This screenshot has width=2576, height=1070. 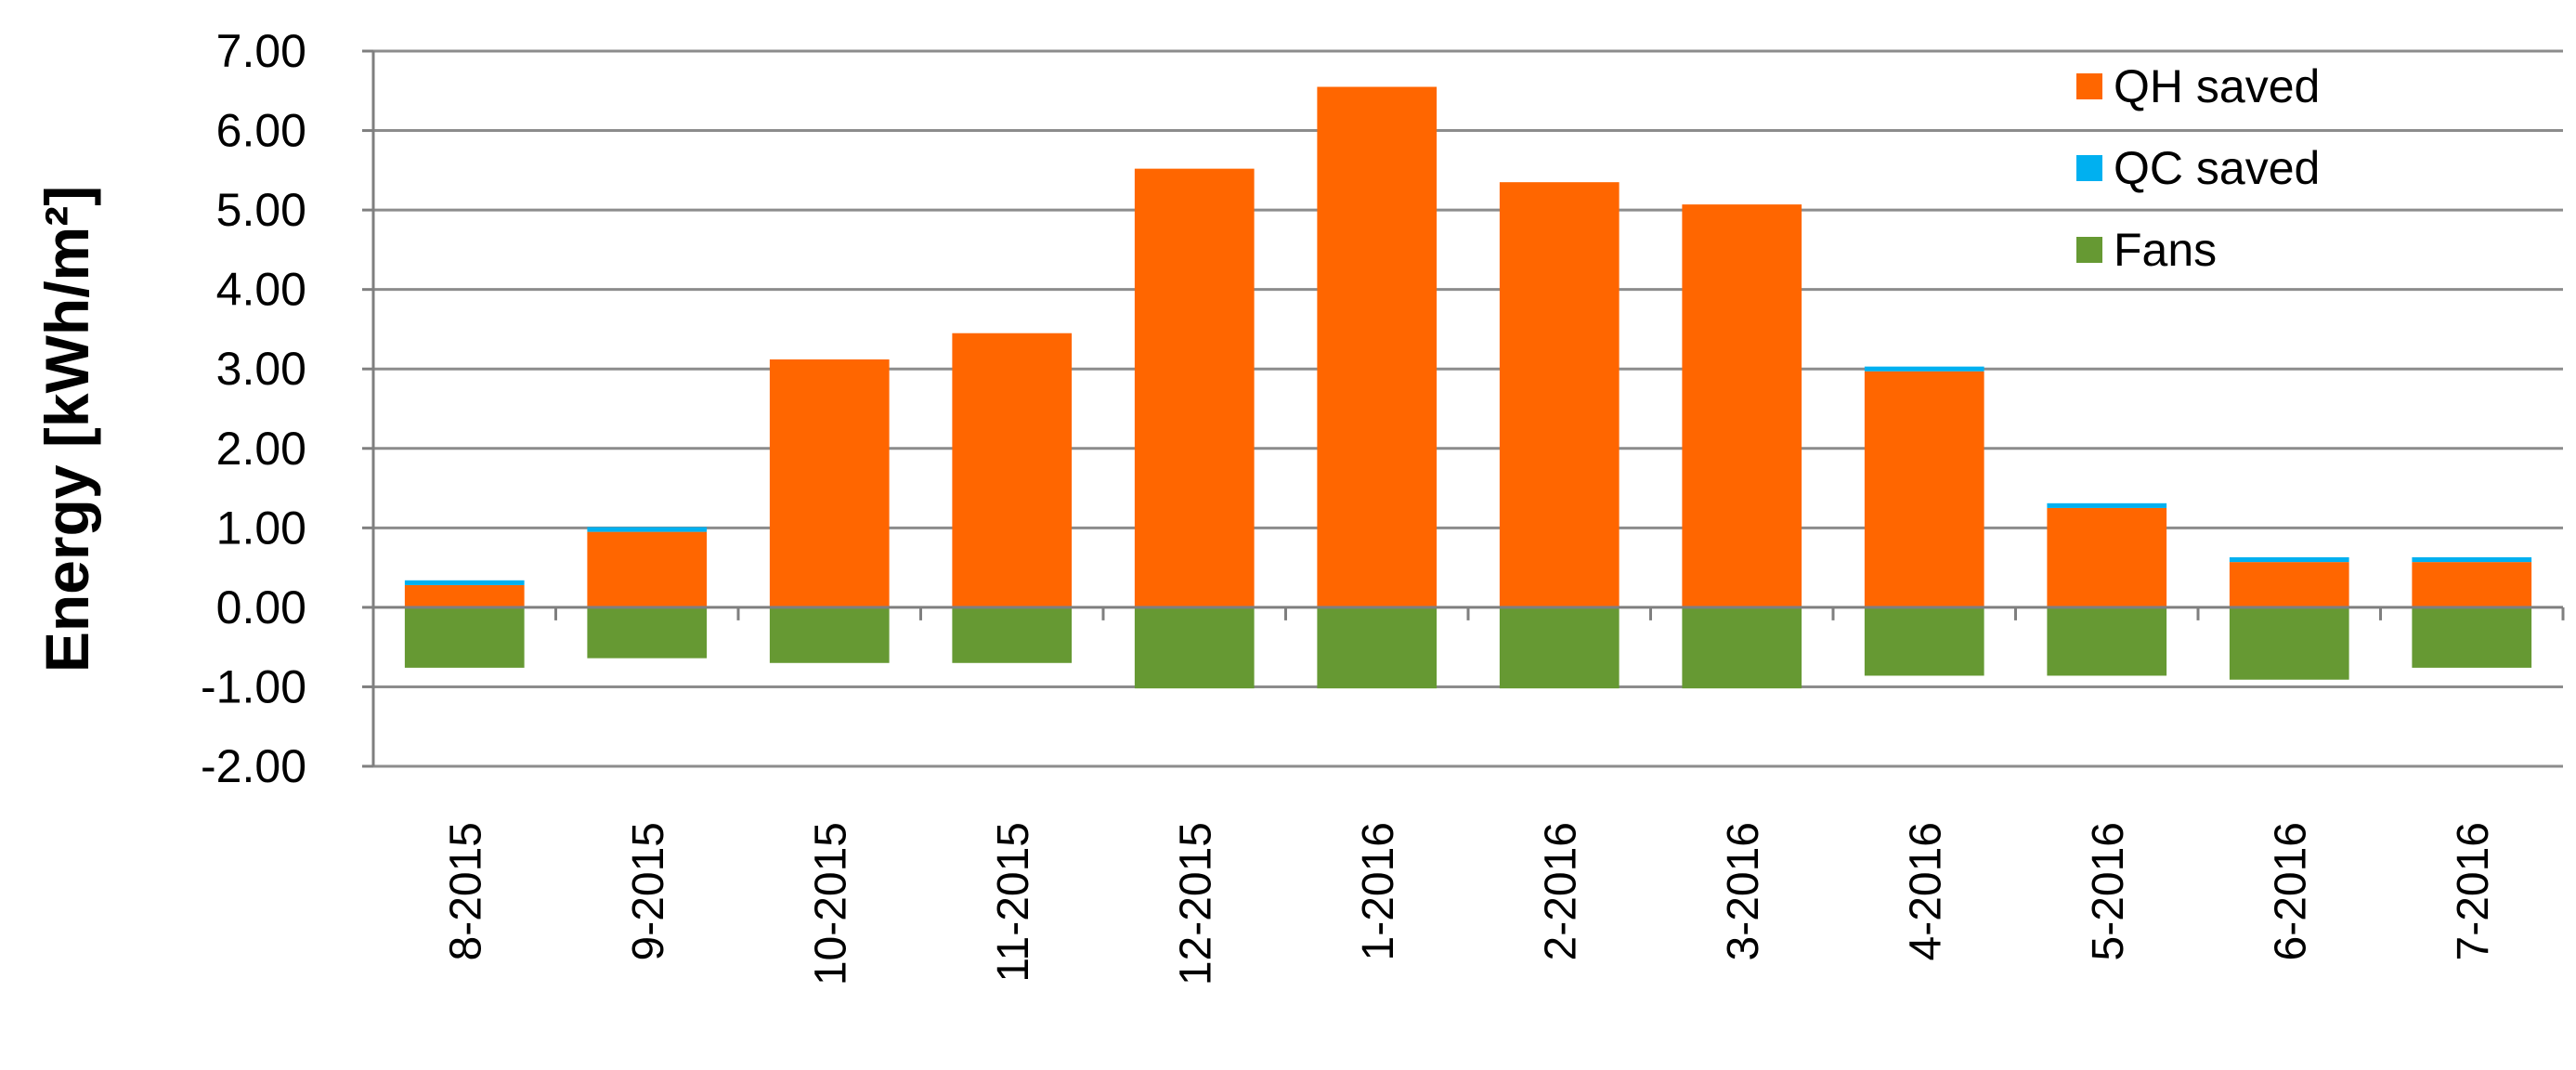 What do you see at coordinates (261, 210) in the screenshot?
I see `y-tick-label: 5.00` at bounding box center [261, 210].